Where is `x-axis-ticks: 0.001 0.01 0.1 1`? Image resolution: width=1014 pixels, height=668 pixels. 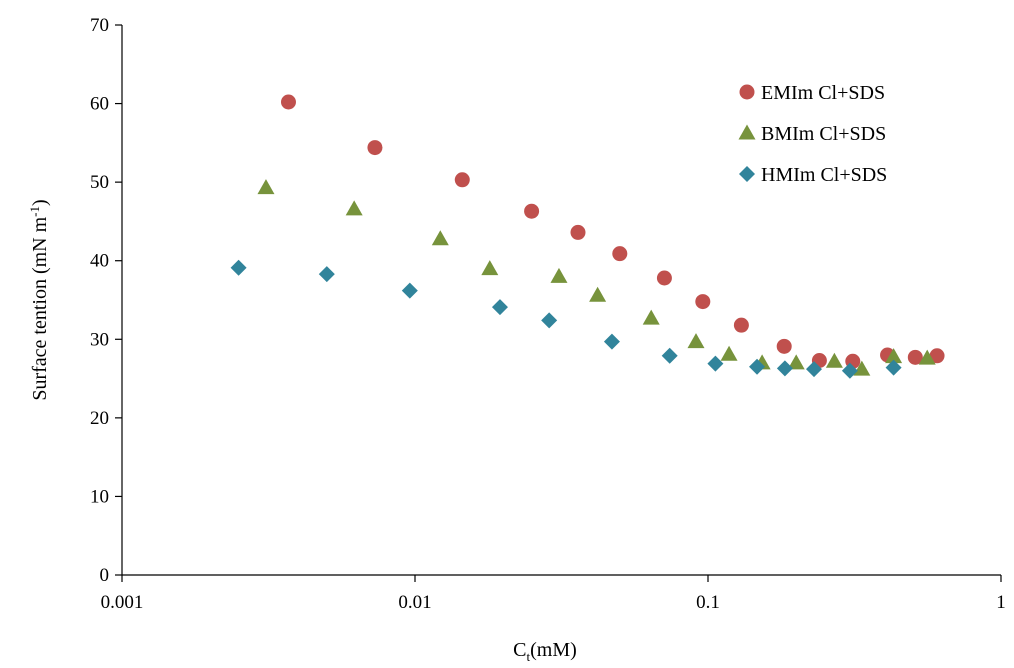 x-axis-ticks: 0.001 0.01 0.1 1 is located at coordinates (553, 594).